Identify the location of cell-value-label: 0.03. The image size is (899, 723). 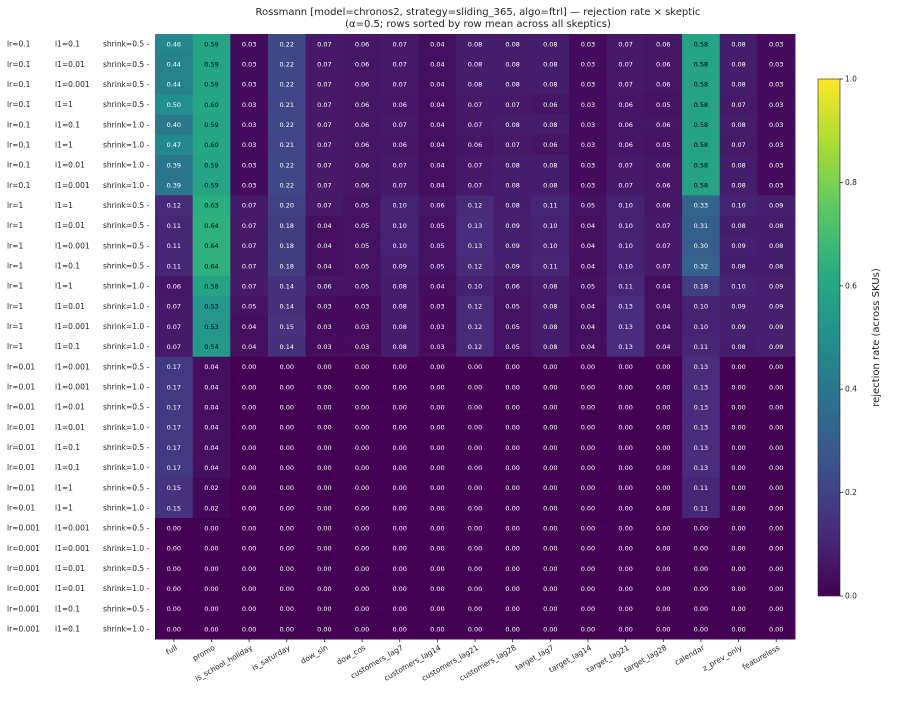
(249, 145).